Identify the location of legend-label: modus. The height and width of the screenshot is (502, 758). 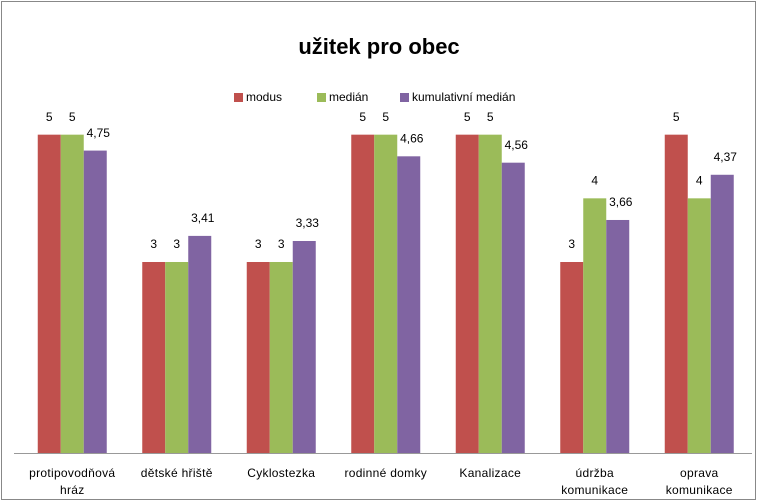
(264, 97).